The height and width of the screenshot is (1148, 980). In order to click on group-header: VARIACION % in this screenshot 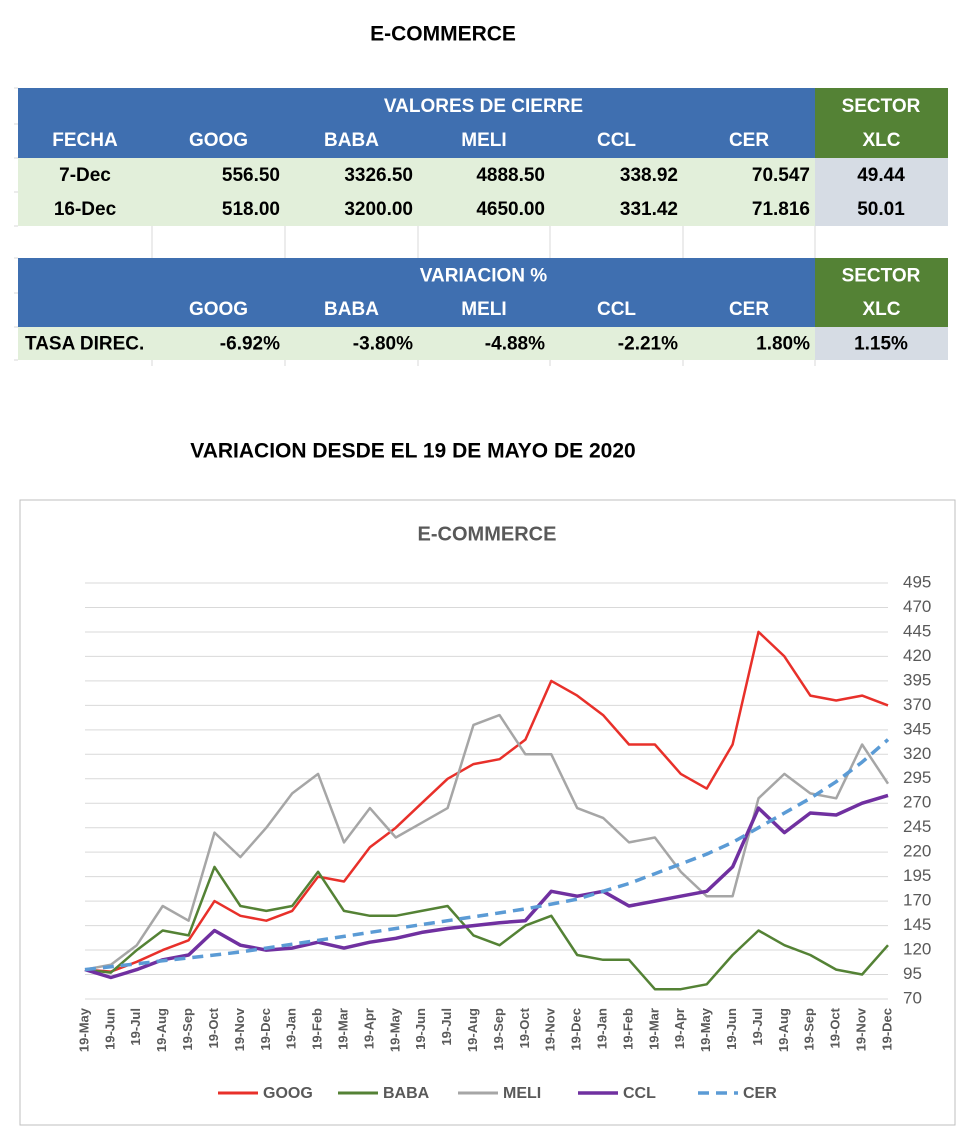, I will do `click(483, 276)`.